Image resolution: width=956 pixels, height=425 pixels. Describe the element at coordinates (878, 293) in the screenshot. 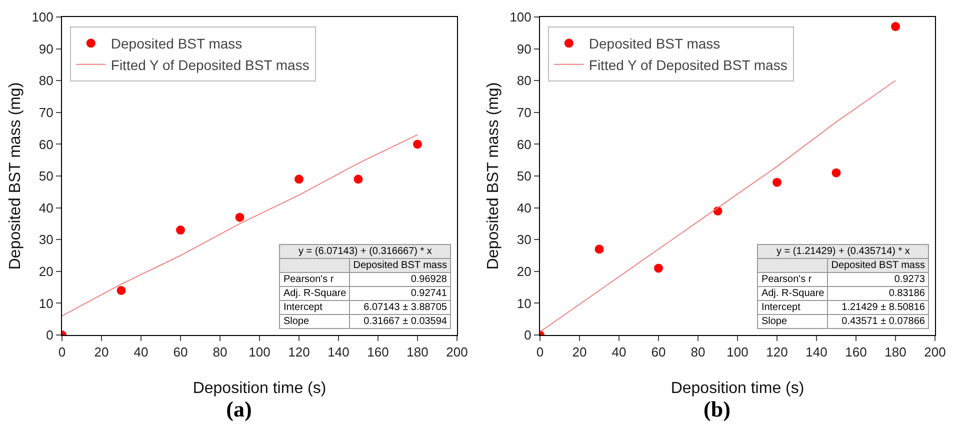

I see `annotation: 0.83186` at that location.